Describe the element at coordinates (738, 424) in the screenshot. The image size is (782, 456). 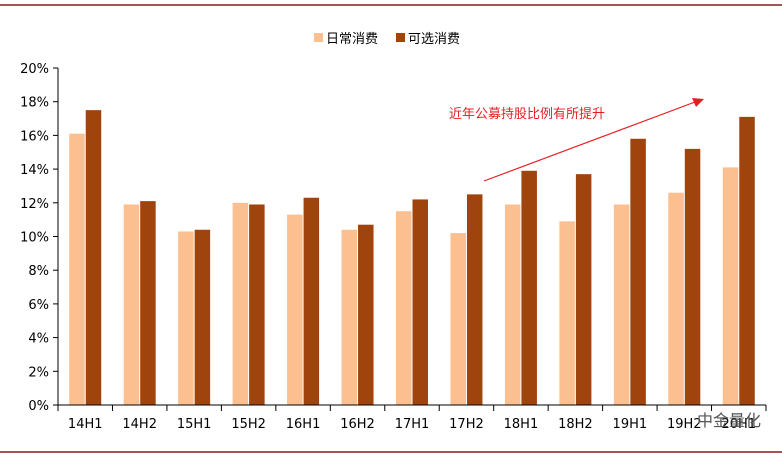
I see `x-tick-label: 20H1` at that location.